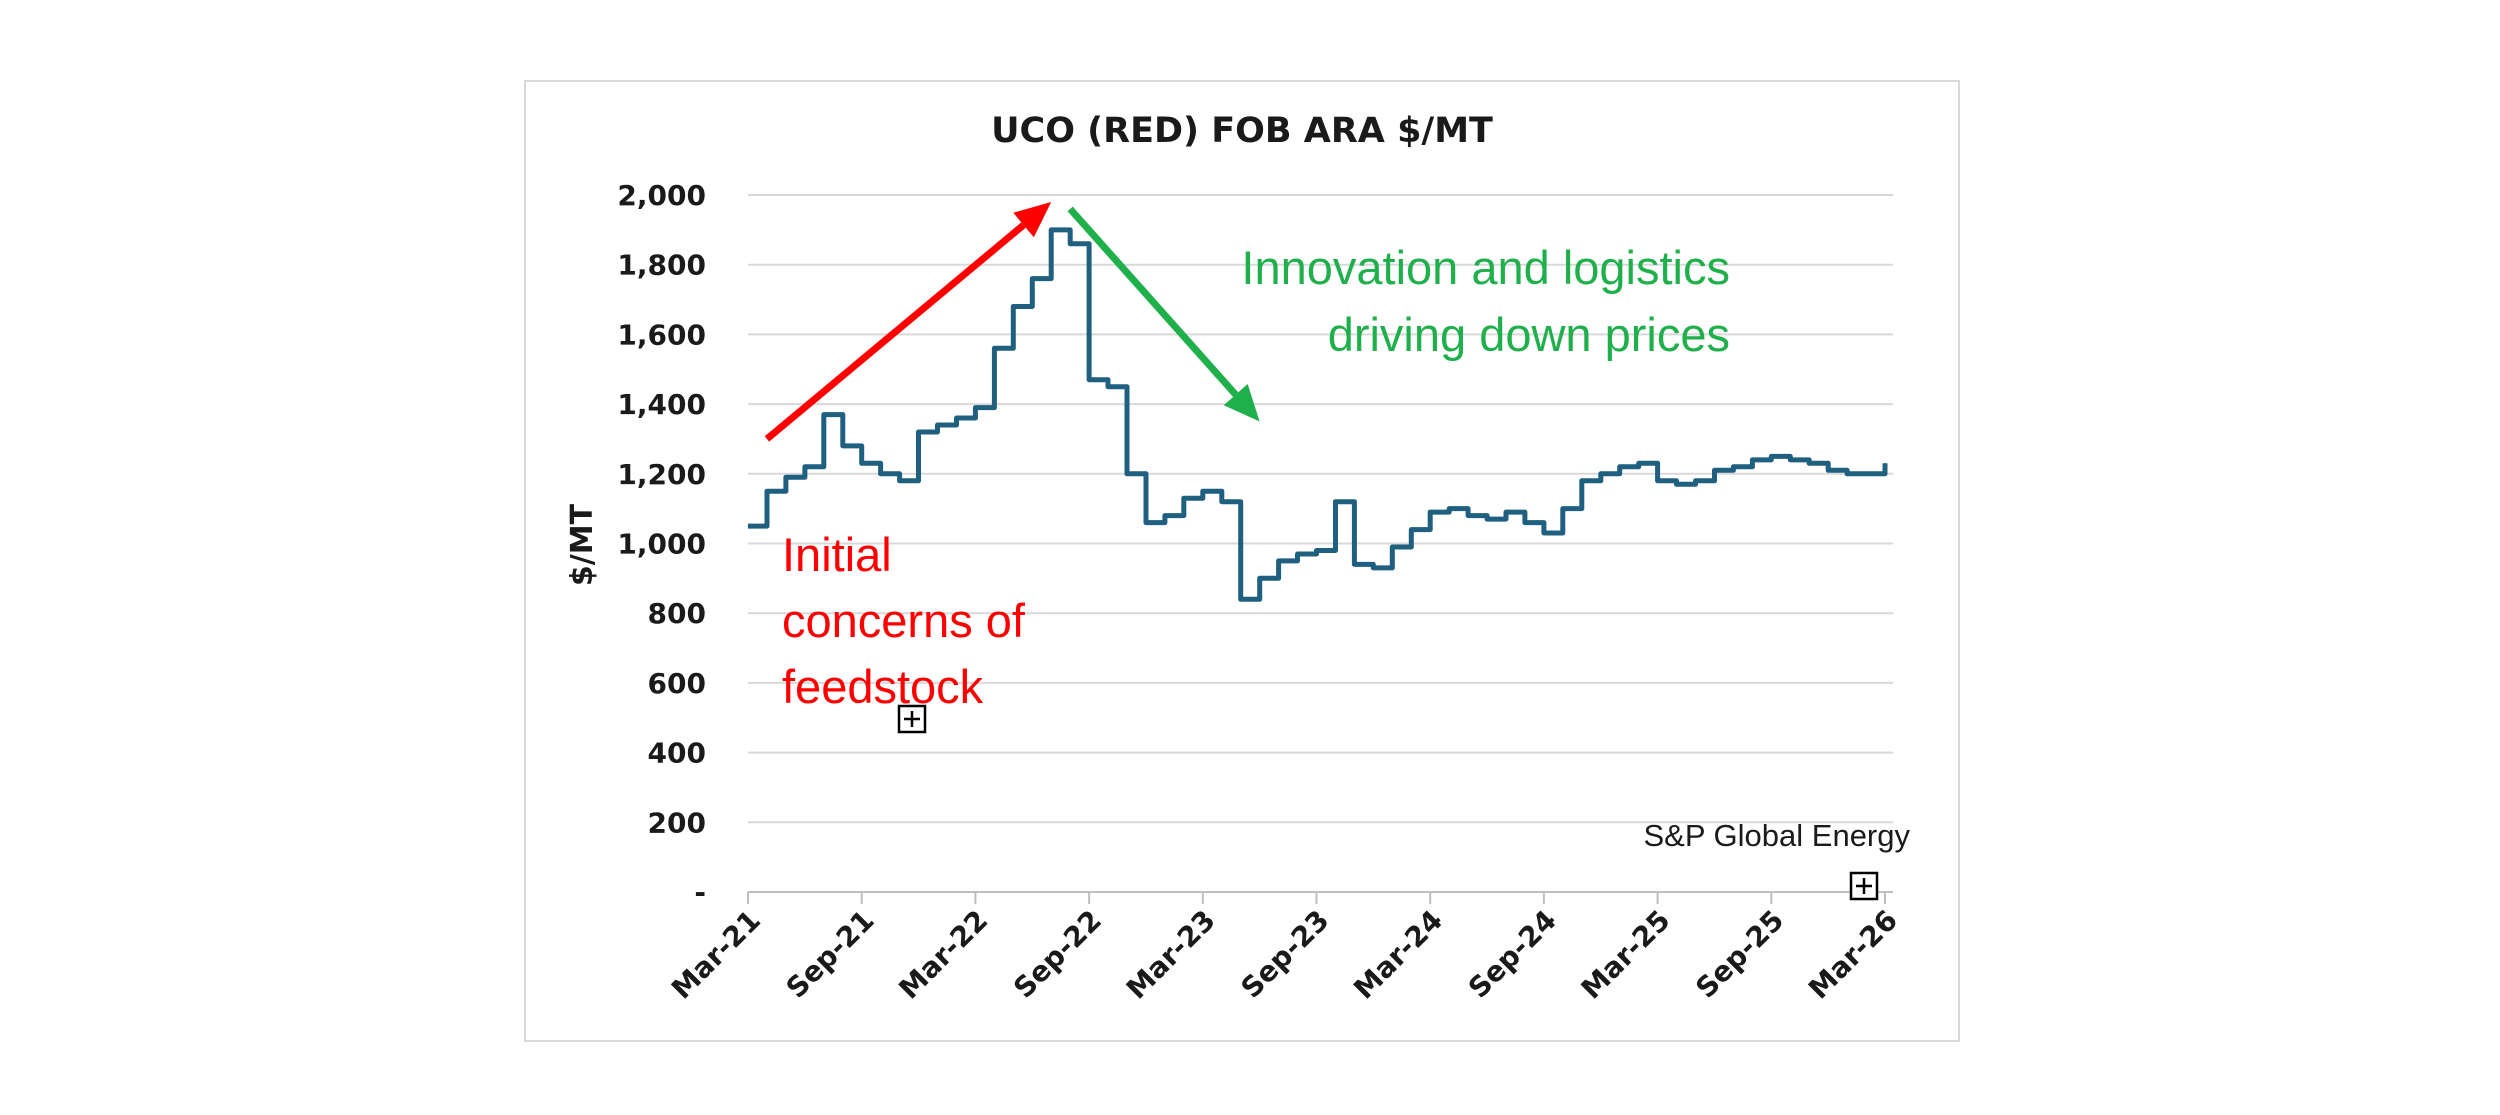 The image size is (2500, 1115). What do you see at coordinates (677, 613) in the screenshot?
I see `y-tick-label: 800` at bounding box center [677, 613].